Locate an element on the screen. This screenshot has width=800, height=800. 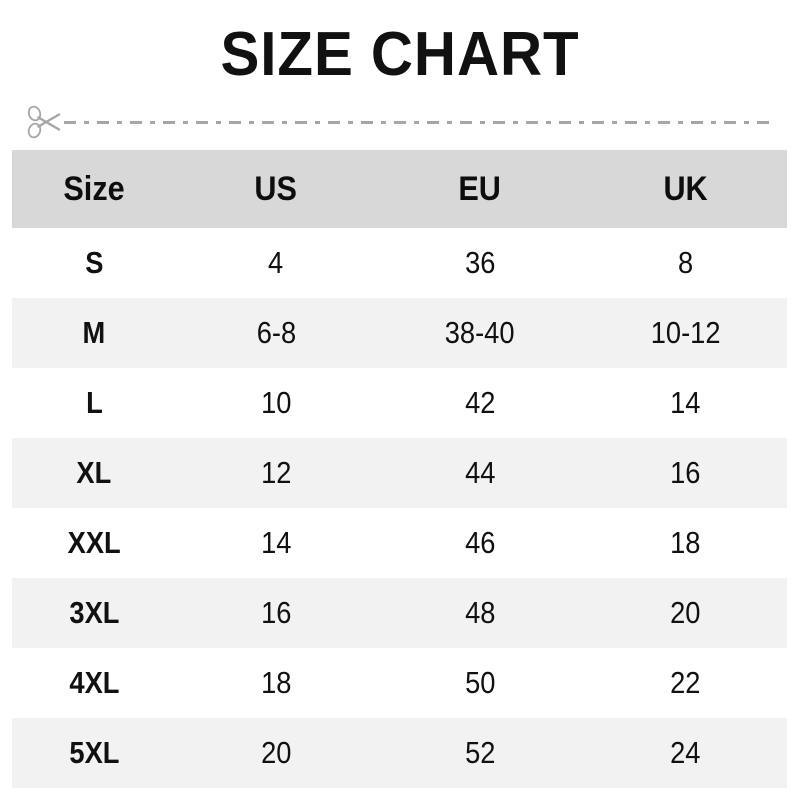
cell-eu-value: 38-40 is located at coordinates (480, 332).